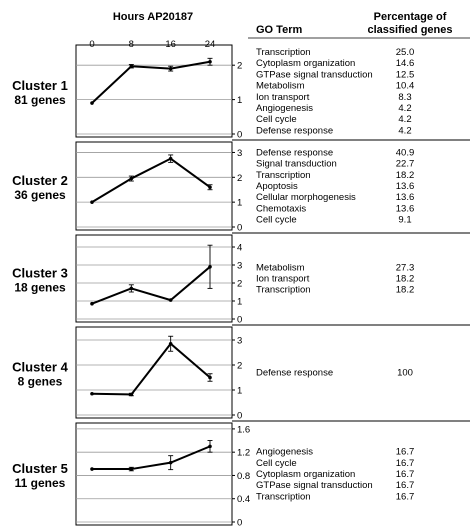 This screenshot has height=532, width=474. What do you see at coordinates (404, 97) in the screenshot?
I see `go-term-percentage: 8.3` at bounding box center [404, 97].